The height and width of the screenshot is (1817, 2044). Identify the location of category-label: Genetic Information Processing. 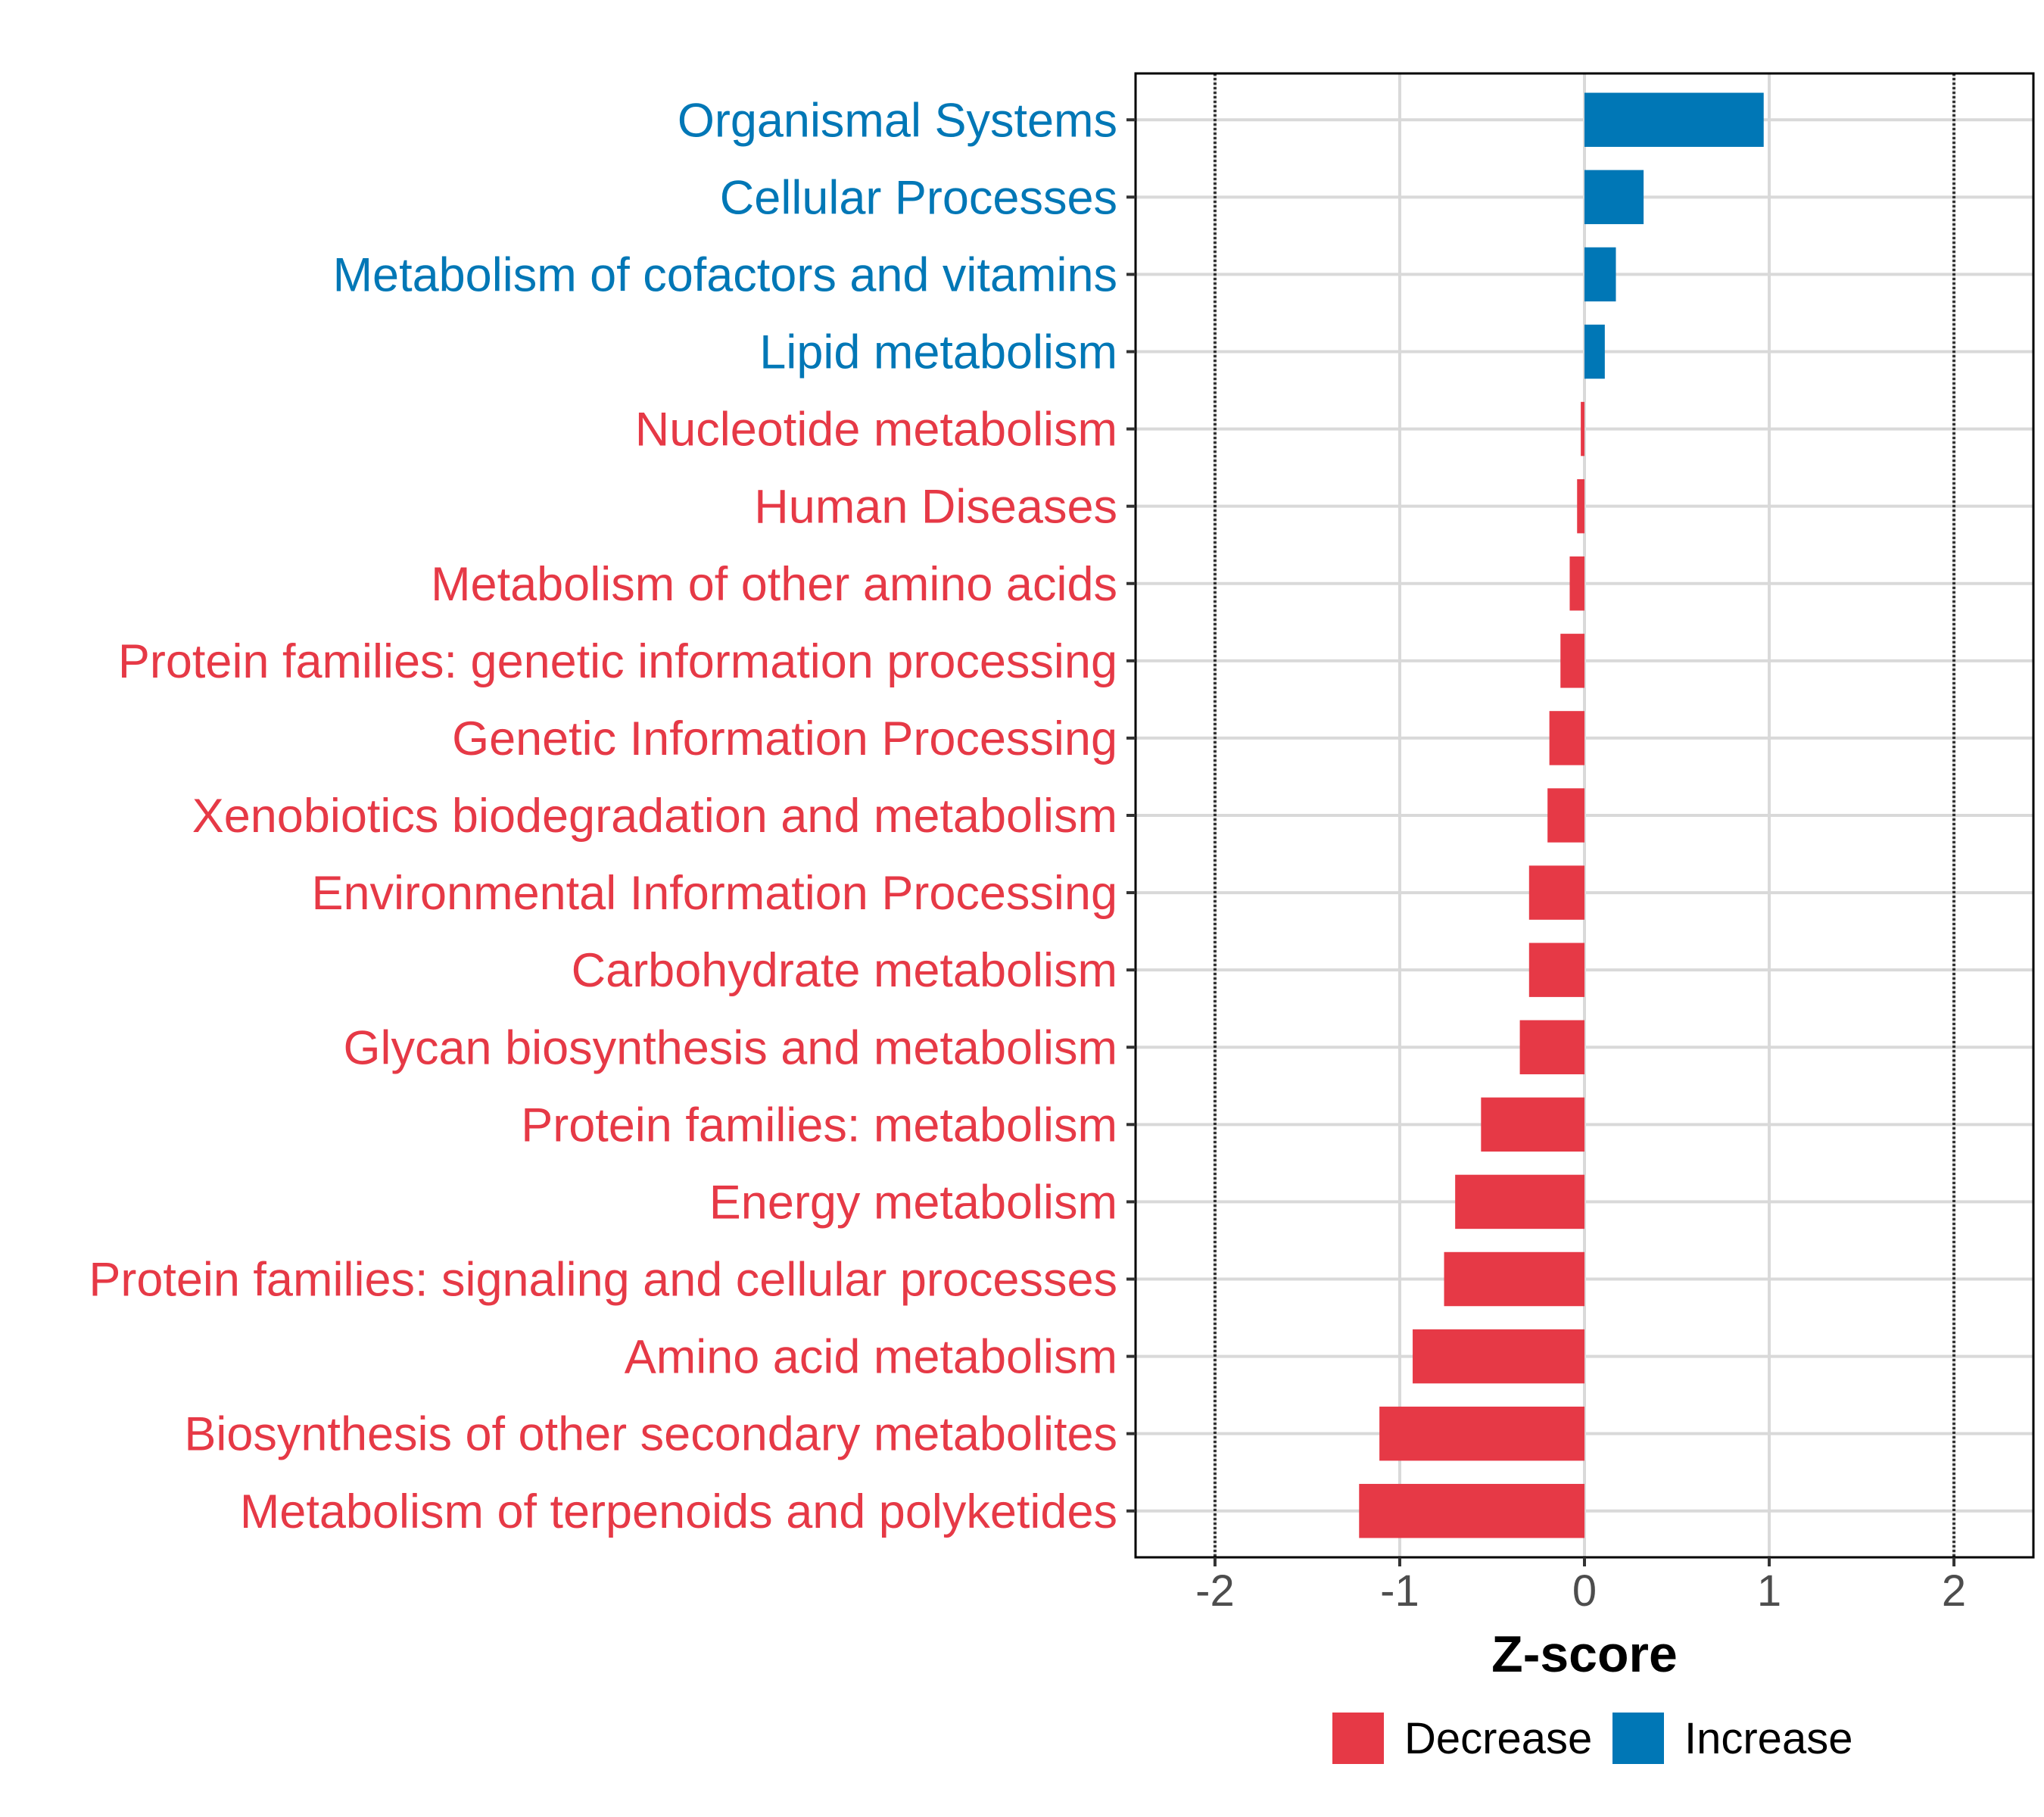
(785, 738).